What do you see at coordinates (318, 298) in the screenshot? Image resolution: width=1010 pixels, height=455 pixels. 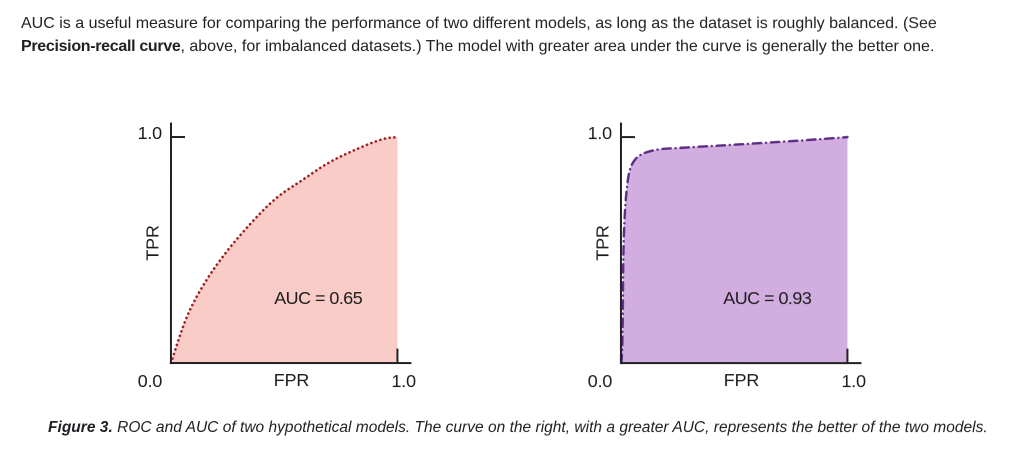 I see `svg-text: AUC = 0.65` at bounding box center [318, 298].